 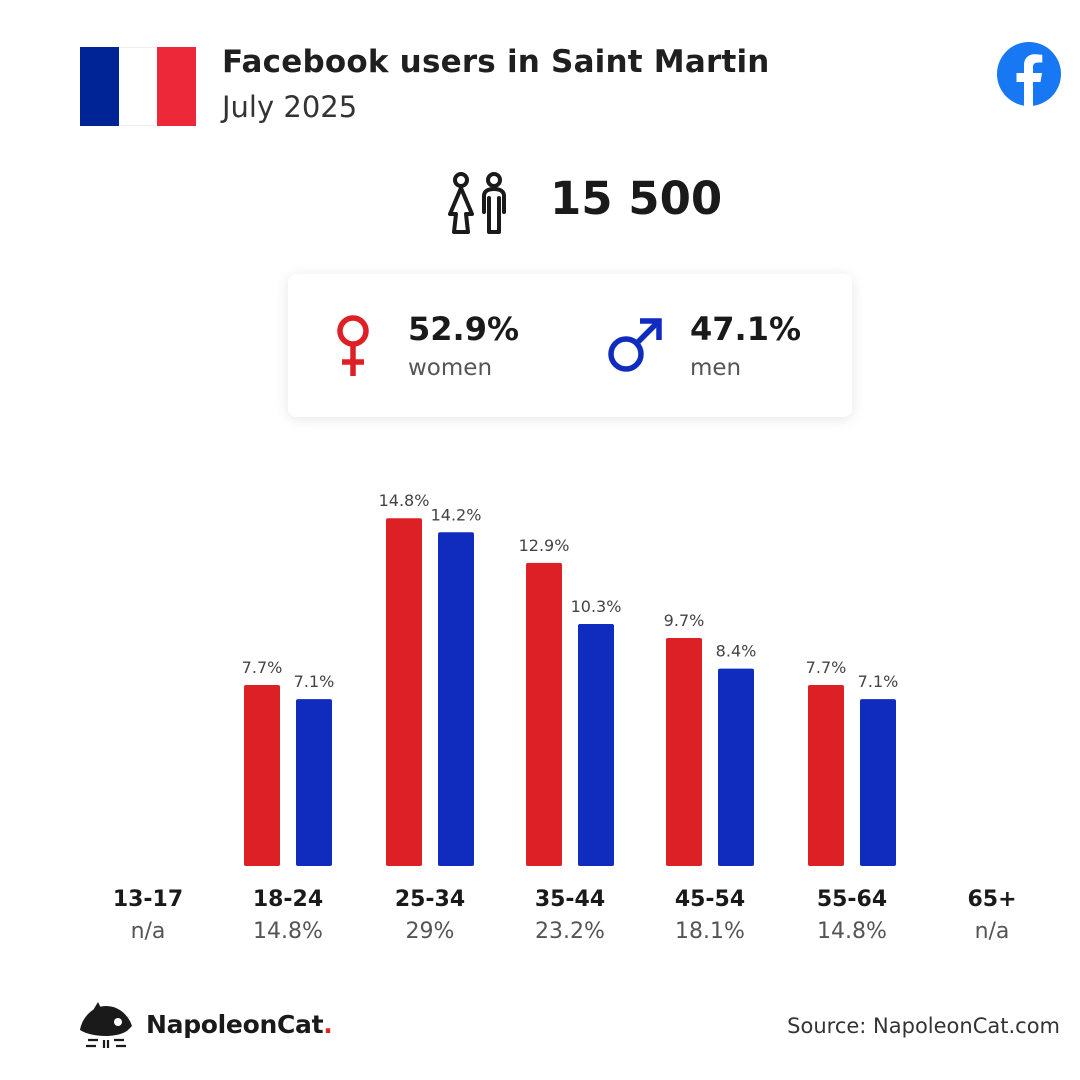 I want to click on napoleoncat-logo-icon, so click(x=106, y=1025).